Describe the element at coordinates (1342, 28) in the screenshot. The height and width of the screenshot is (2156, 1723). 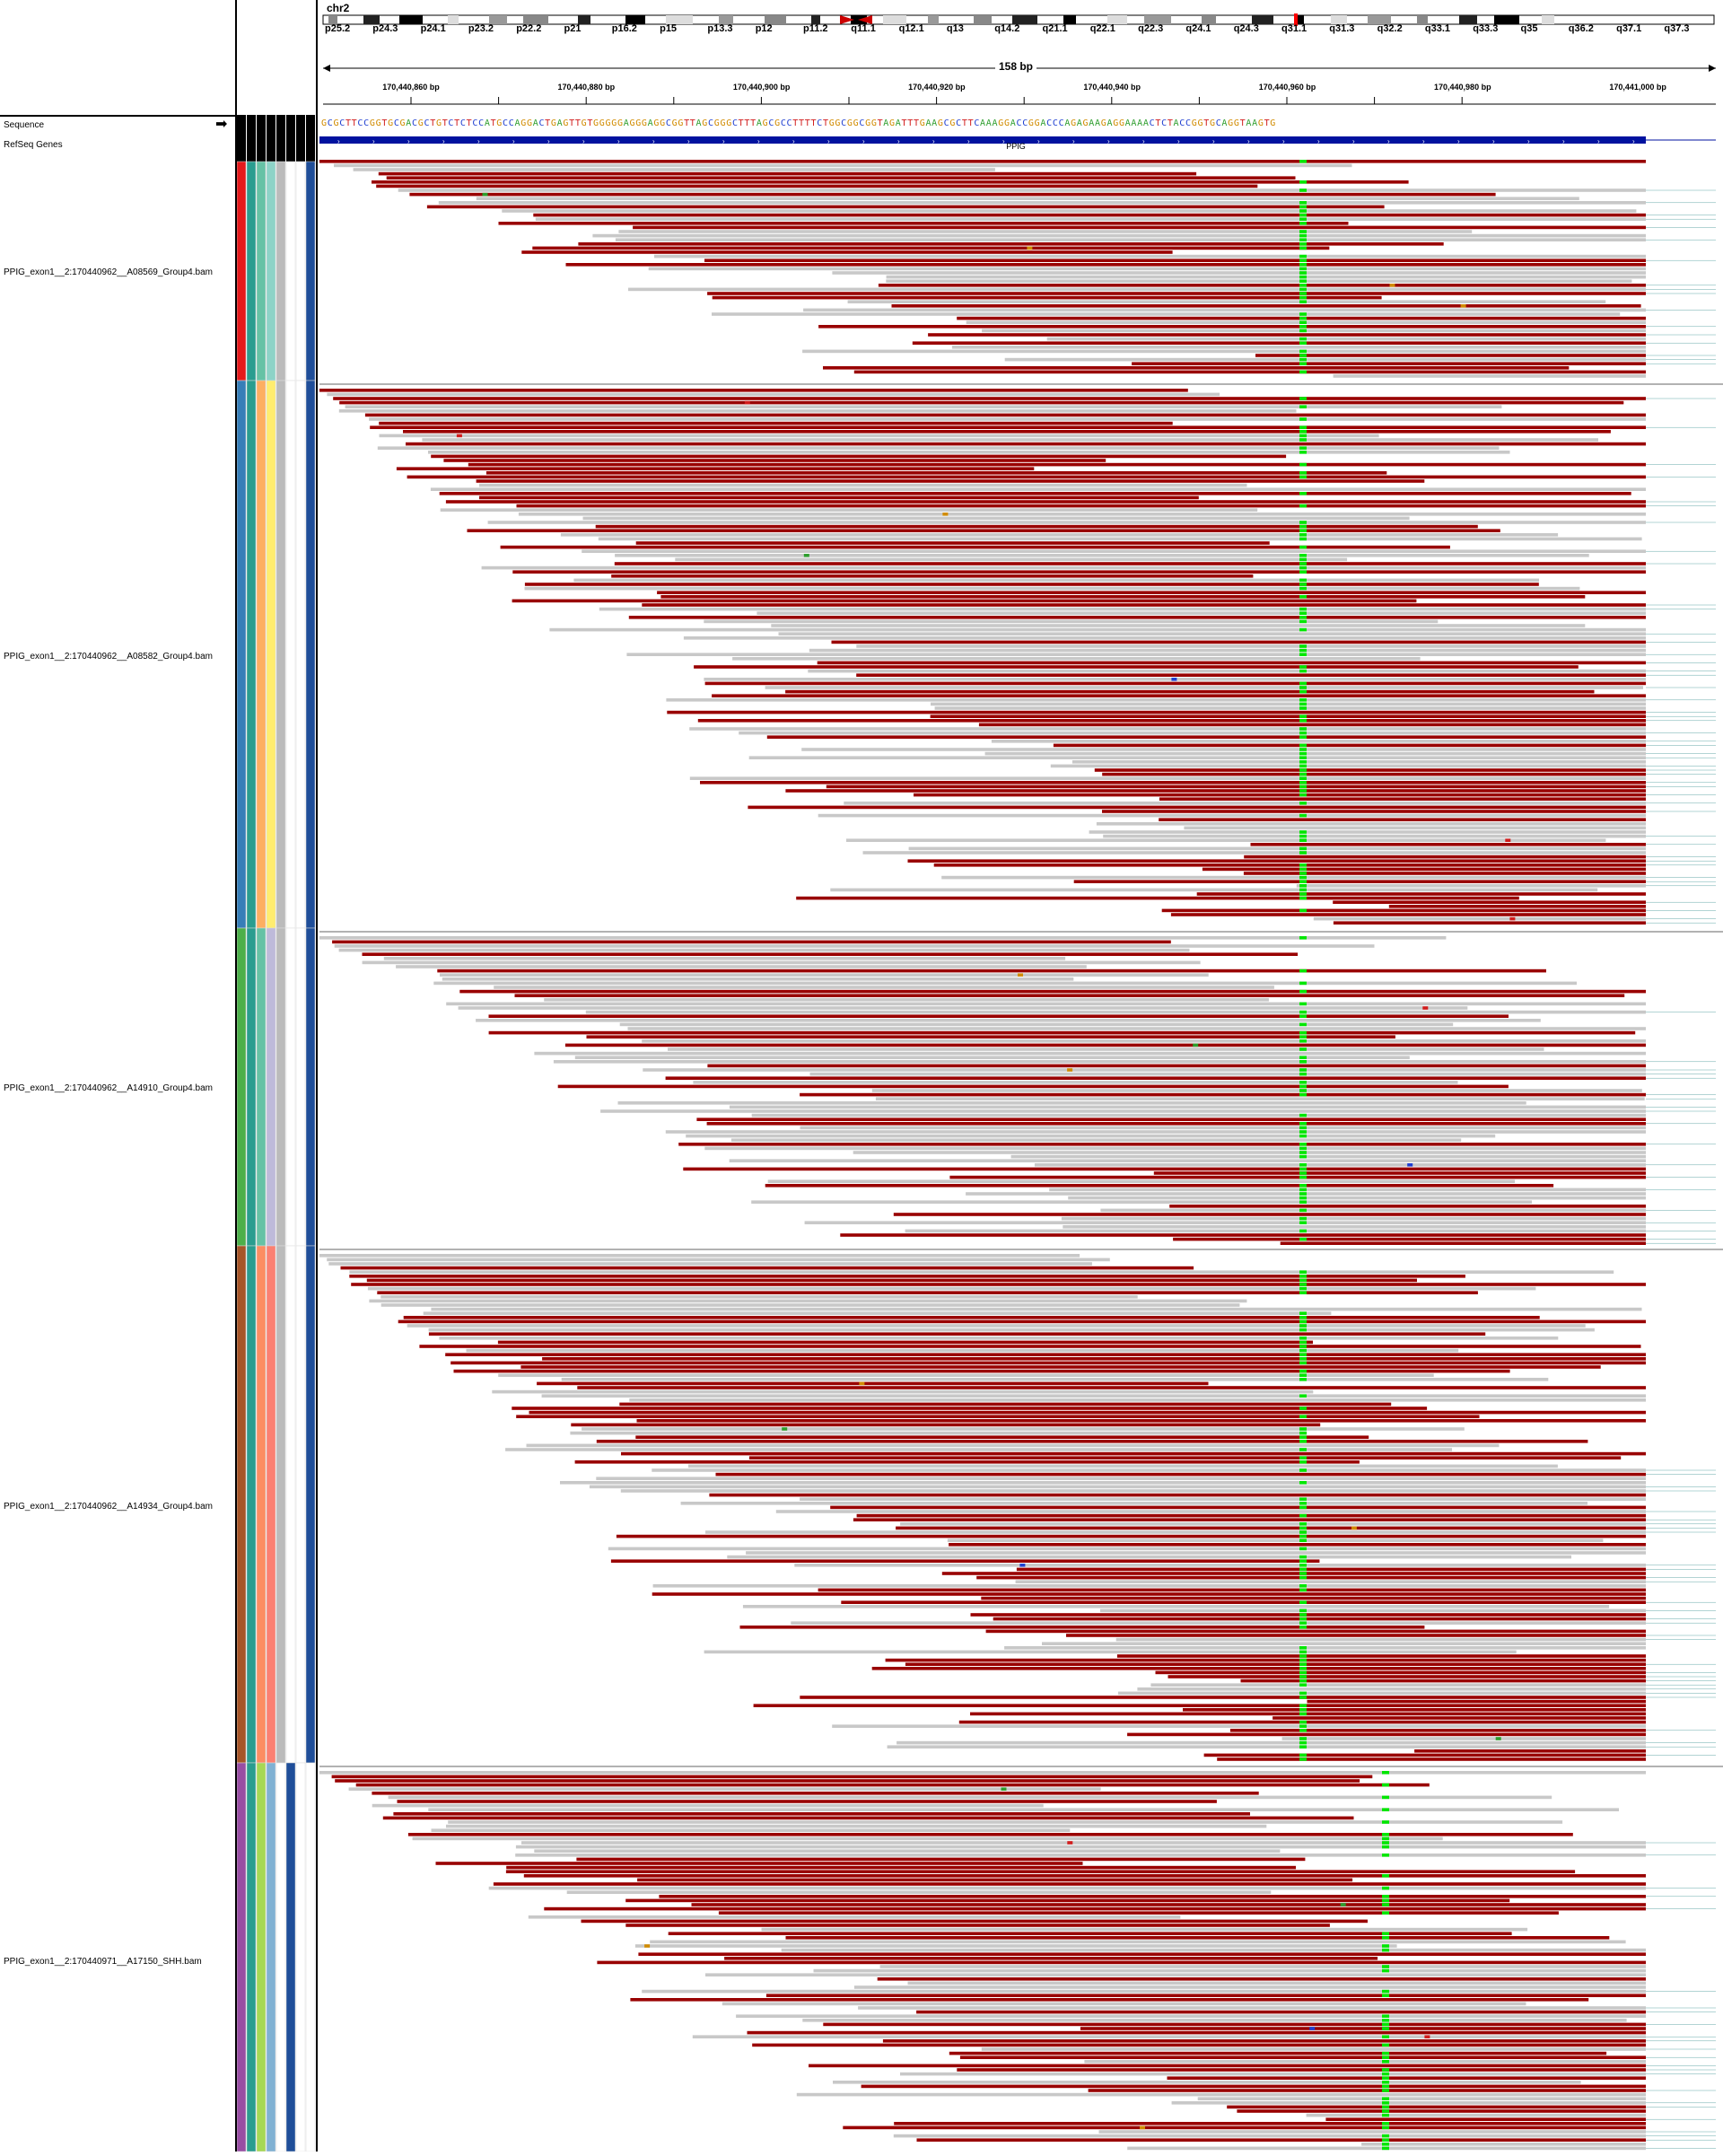
I see `ideogram-band-label: q31.3` at that location.